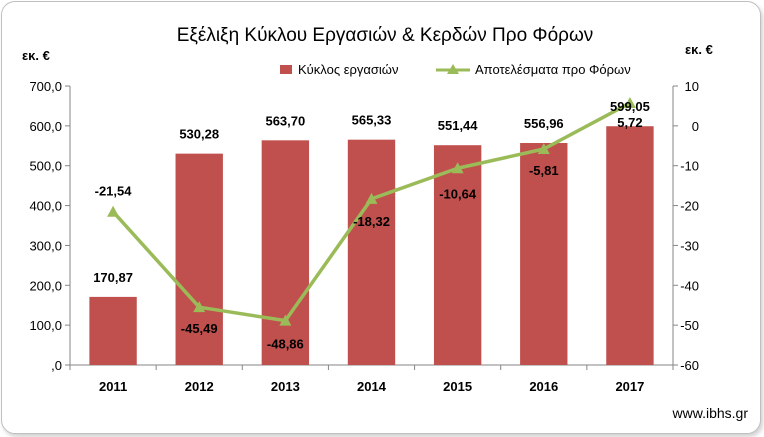 Image resolution: width=764 pixels, height=437 pixels. I want to click on legend-swatch-marker, so click(453, 69).